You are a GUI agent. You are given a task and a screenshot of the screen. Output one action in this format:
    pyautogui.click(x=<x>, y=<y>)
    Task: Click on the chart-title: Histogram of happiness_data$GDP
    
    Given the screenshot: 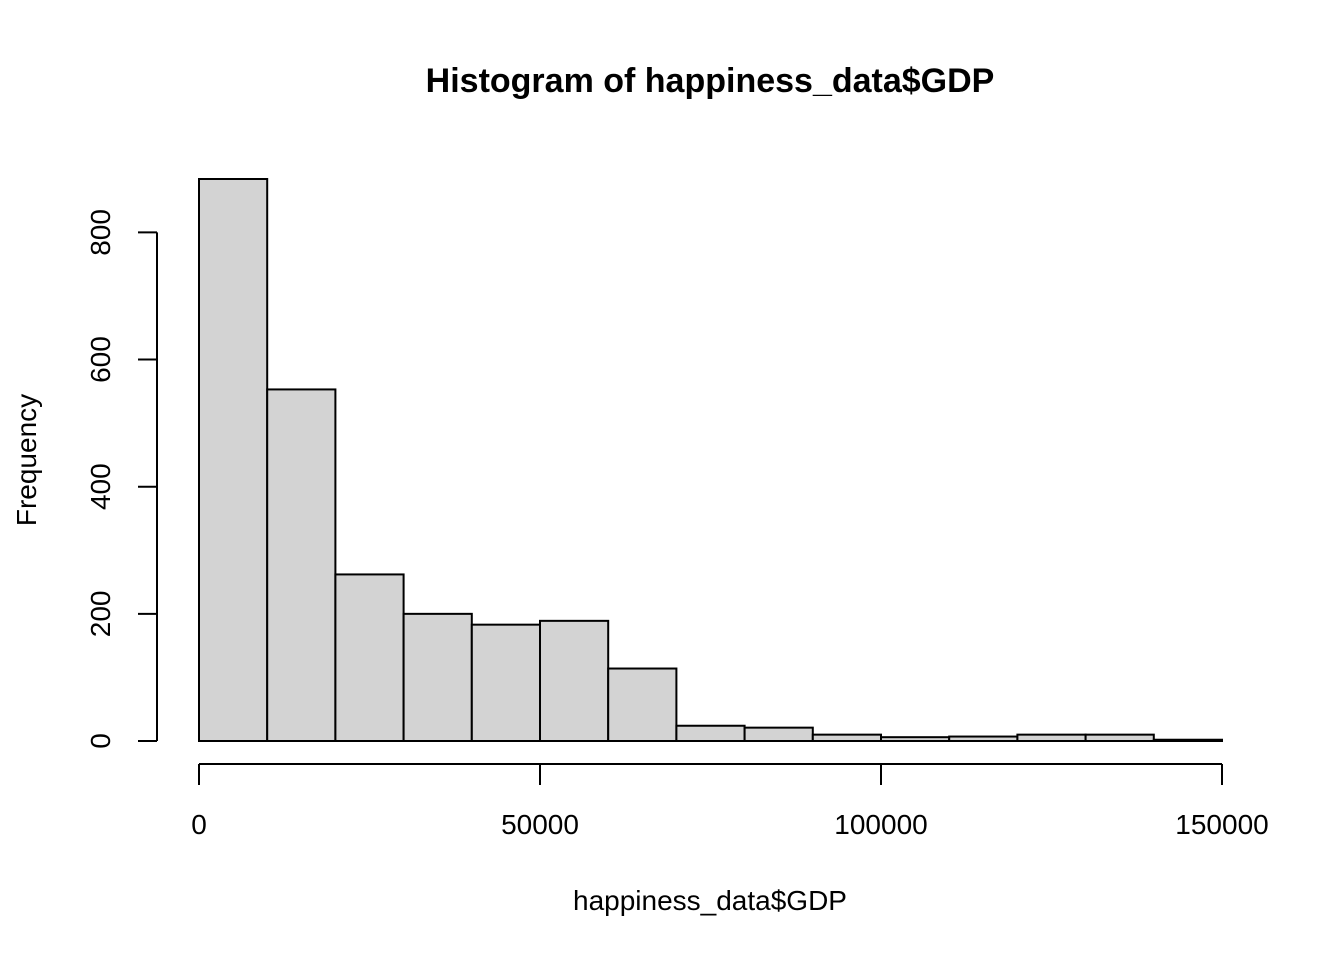 What is the action you would take?
    pyautogui.click(x=710, y=81)
    